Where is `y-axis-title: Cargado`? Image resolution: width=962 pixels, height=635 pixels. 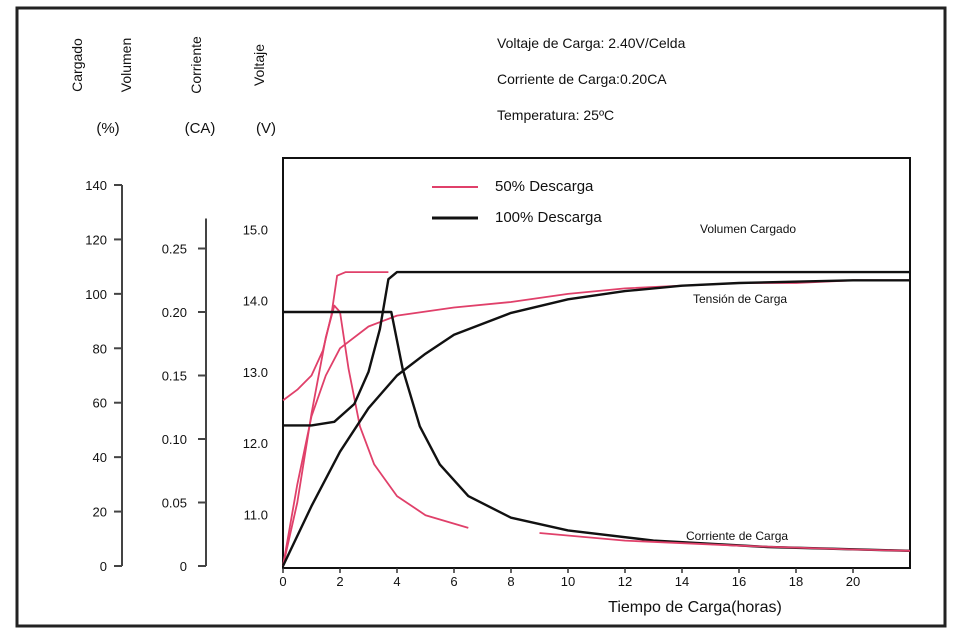
y-axis-title: Cargado is located at coordinates (77, 65).